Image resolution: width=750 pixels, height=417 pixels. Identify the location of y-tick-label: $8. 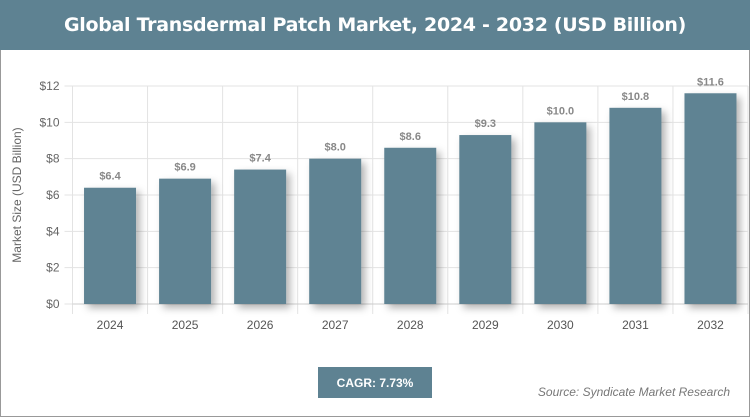
(53, 159).